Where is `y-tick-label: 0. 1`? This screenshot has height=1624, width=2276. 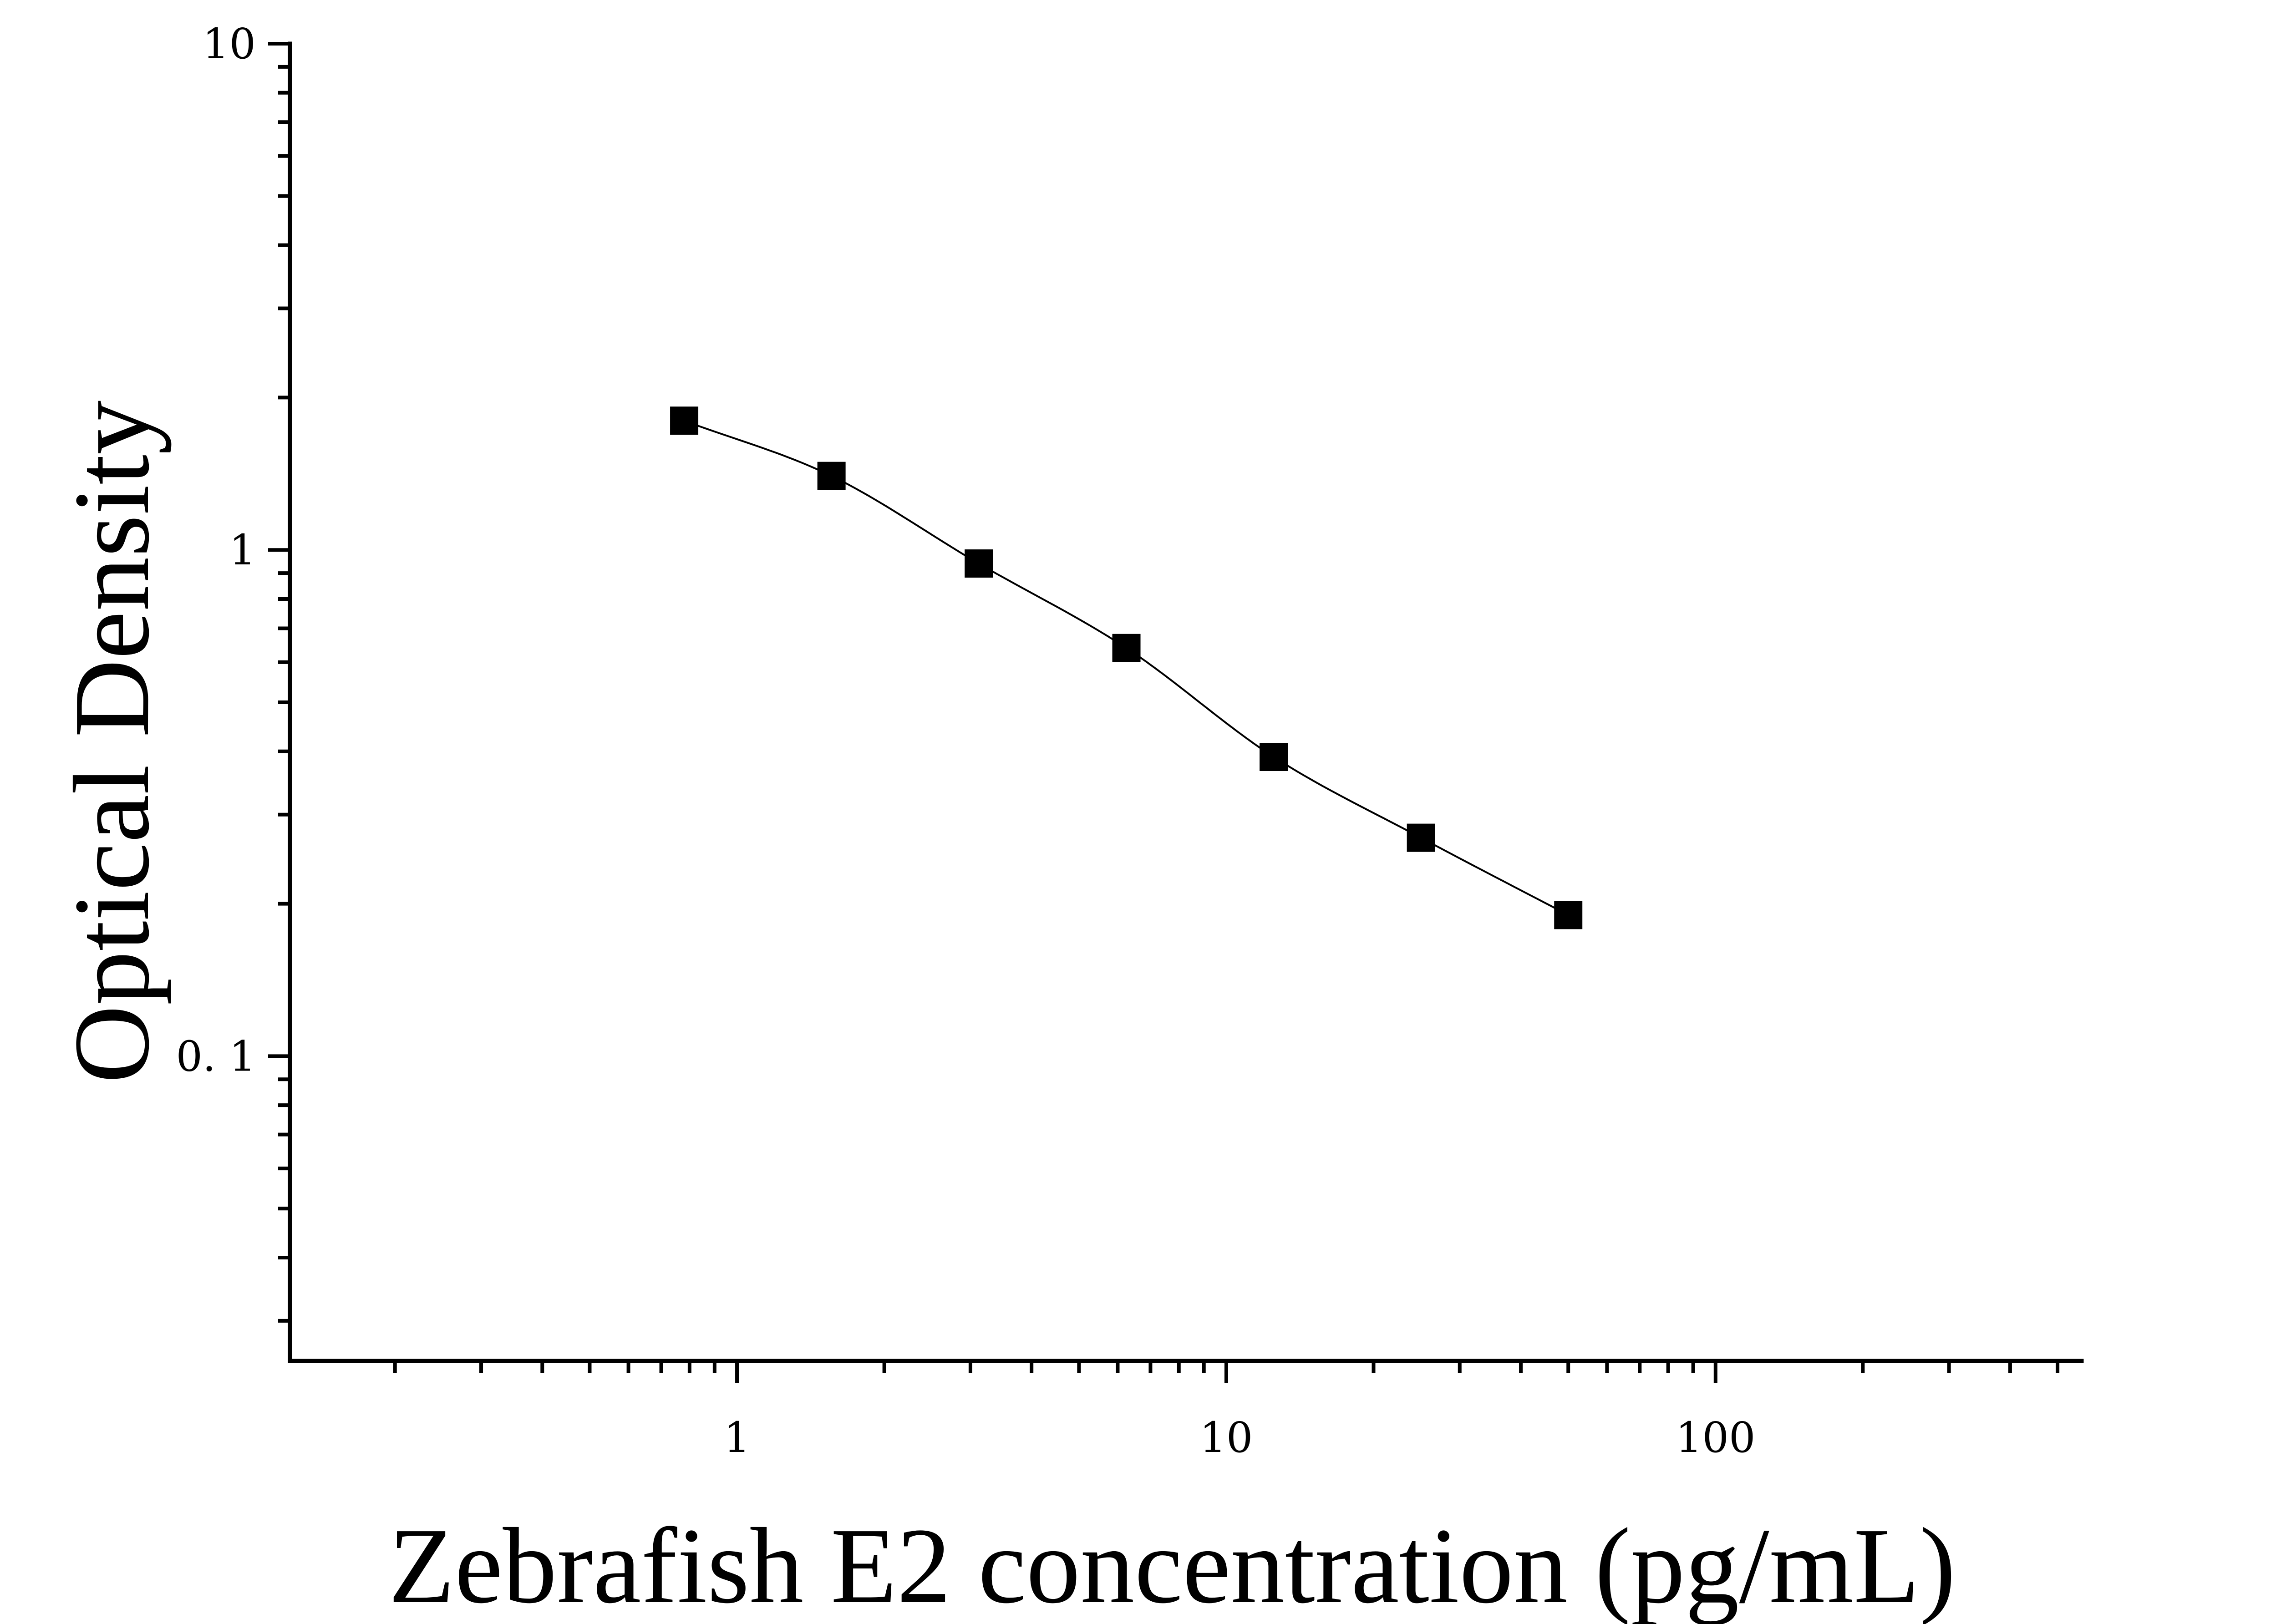
y-tick-label: 0. 1 is located at coordinates (216, 1057).